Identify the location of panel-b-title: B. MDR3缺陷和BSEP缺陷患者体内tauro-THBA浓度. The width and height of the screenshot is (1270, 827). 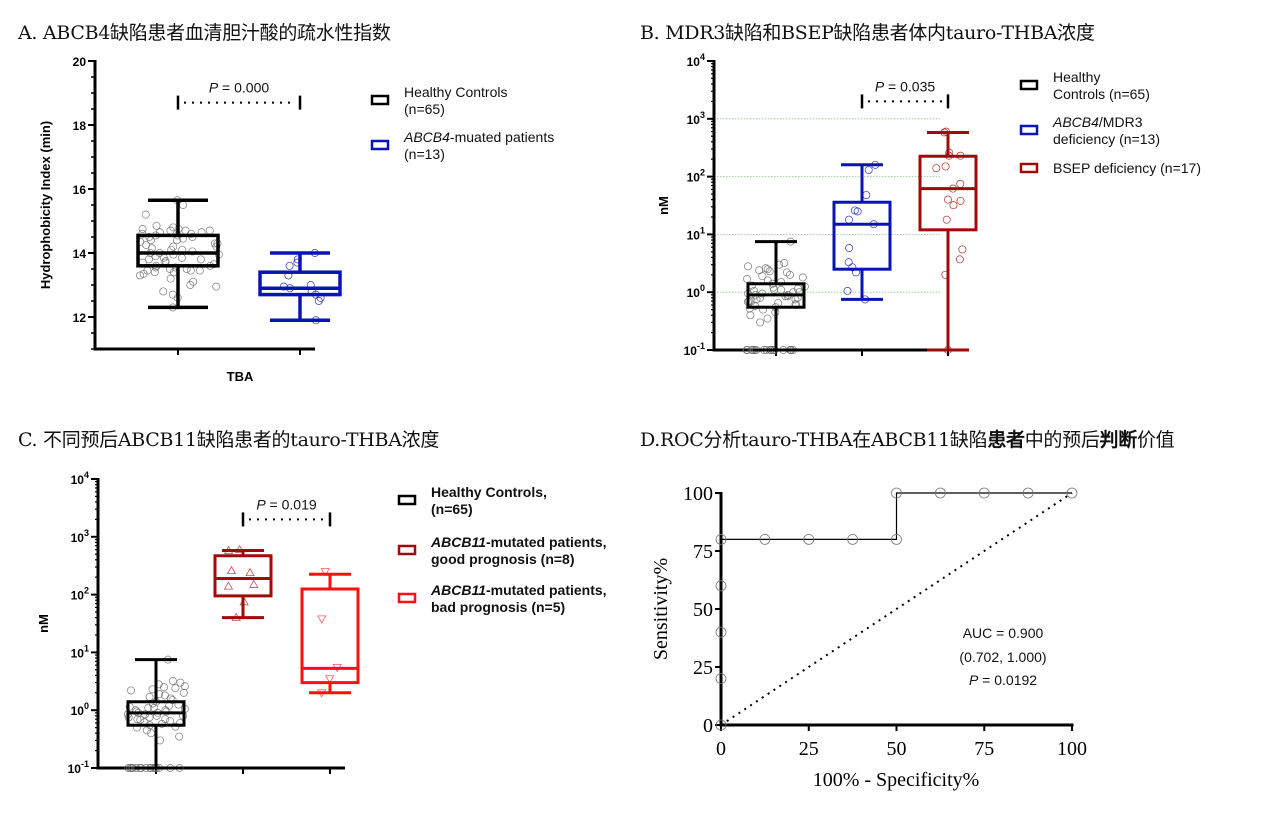
(867, 33).